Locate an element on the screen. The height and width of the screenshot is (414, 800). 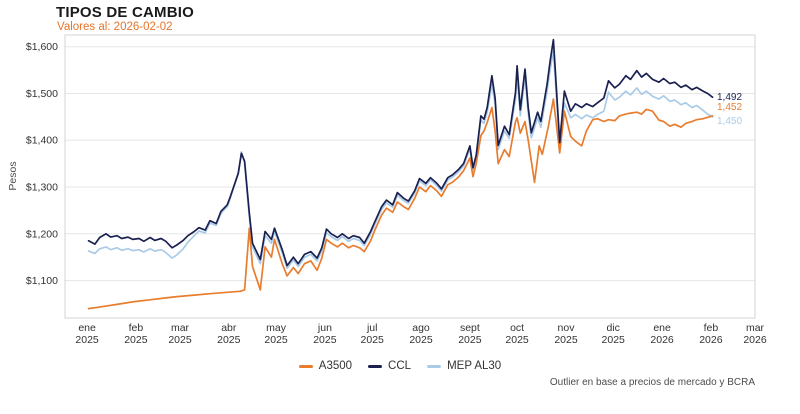
chart-legend: A3500 CCL MEP AL30 is located at coordinates (400, 366).